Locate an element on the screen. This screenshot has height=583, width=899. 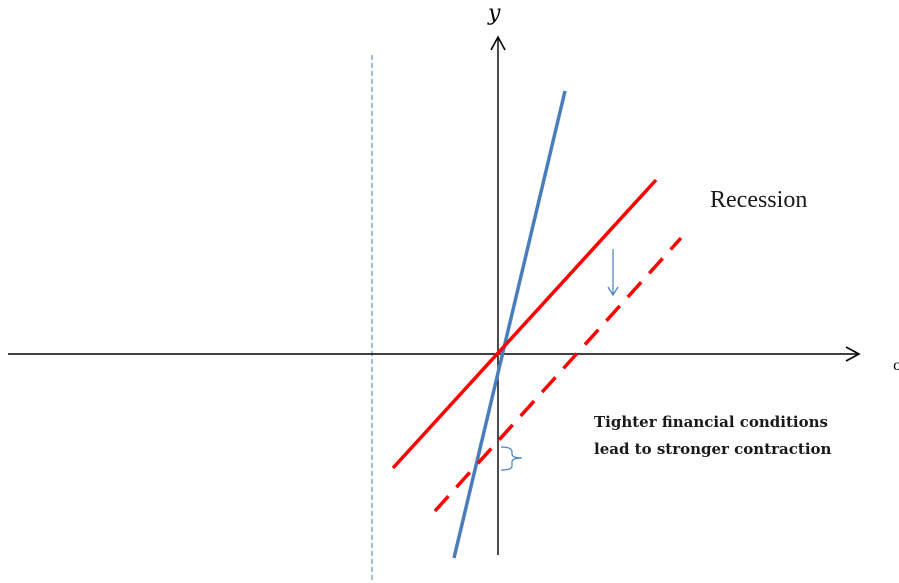
note-line-1: Tighter financial conditions is located at coordinates (711, 422).